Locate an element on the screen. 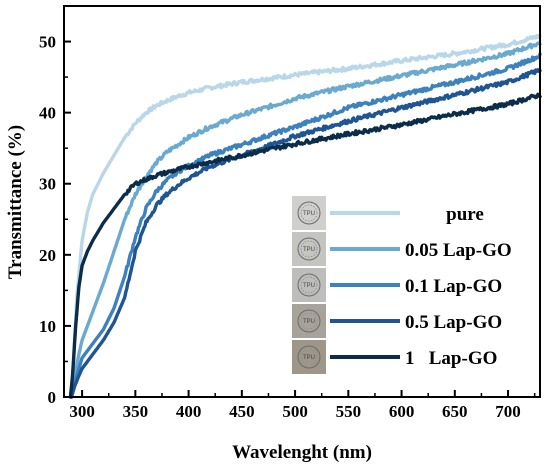 The width and height of the screenshot is (550, 466). x-tick-label-3: 450 is located at coordinates (242, 411).